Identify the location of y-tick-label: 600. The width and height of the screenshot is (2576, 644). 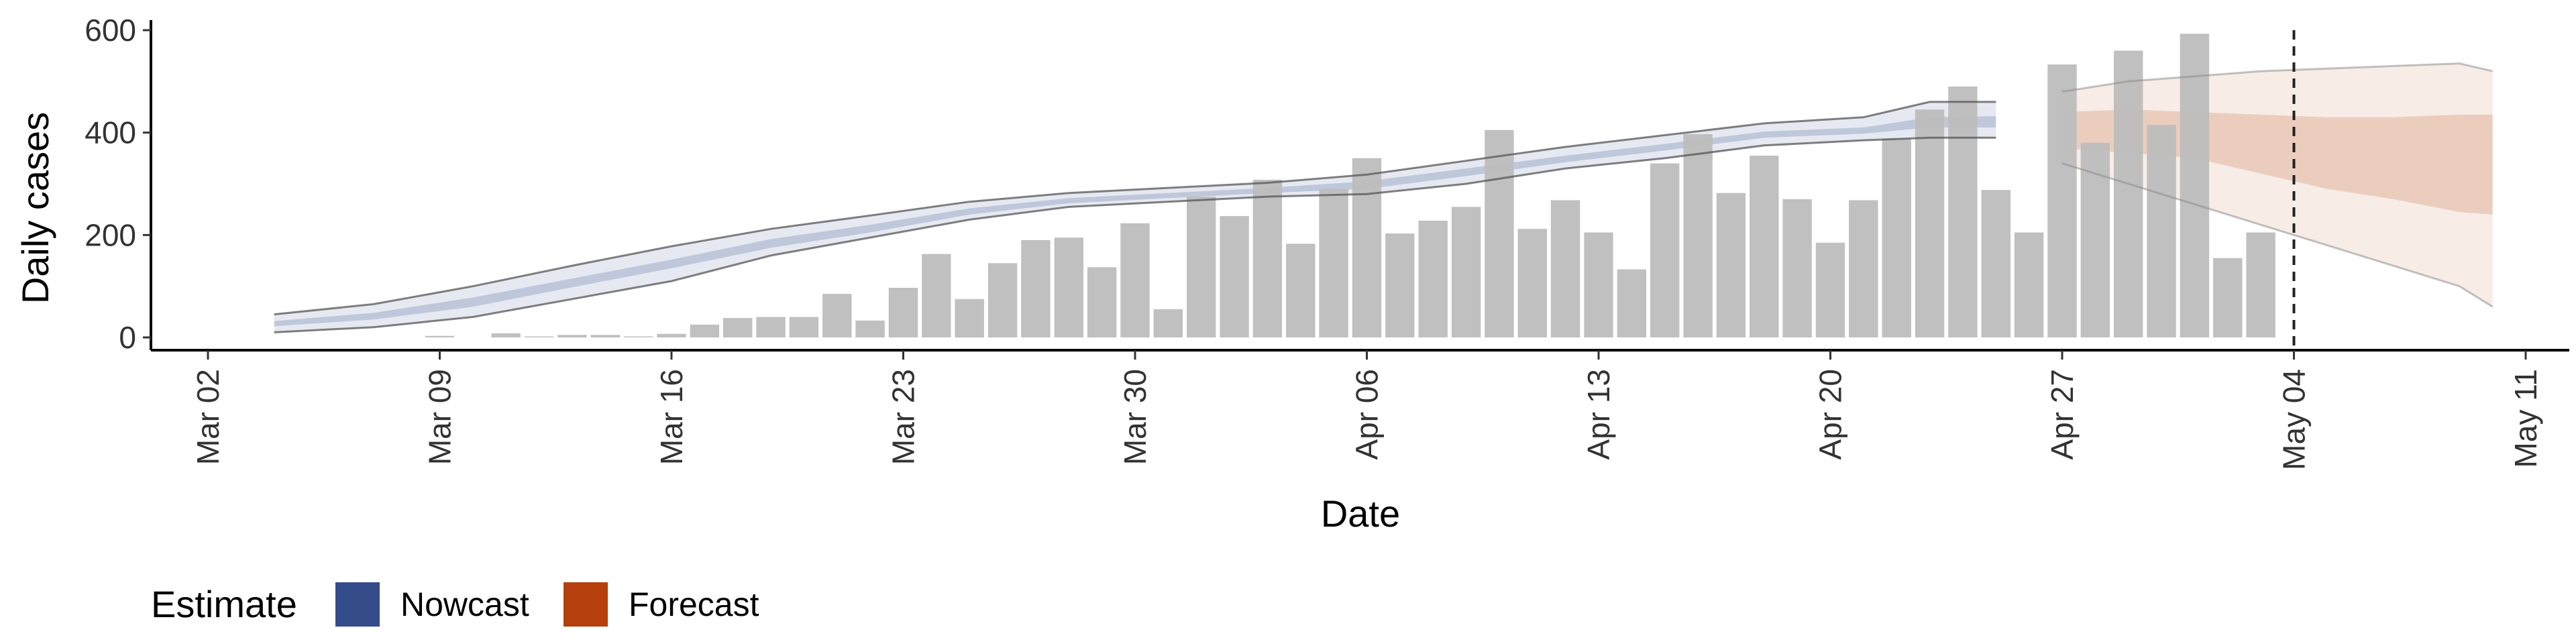
(110, 30).